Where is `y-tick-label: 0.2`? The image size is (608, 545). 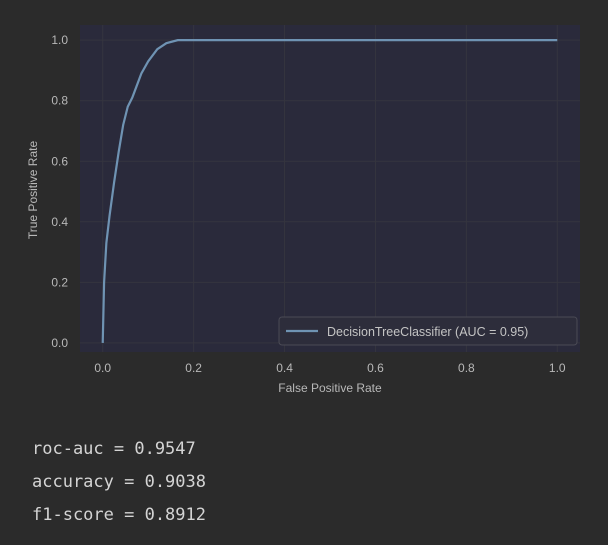
y-tick-label: 0.2 is located at coordinates (59, 282).